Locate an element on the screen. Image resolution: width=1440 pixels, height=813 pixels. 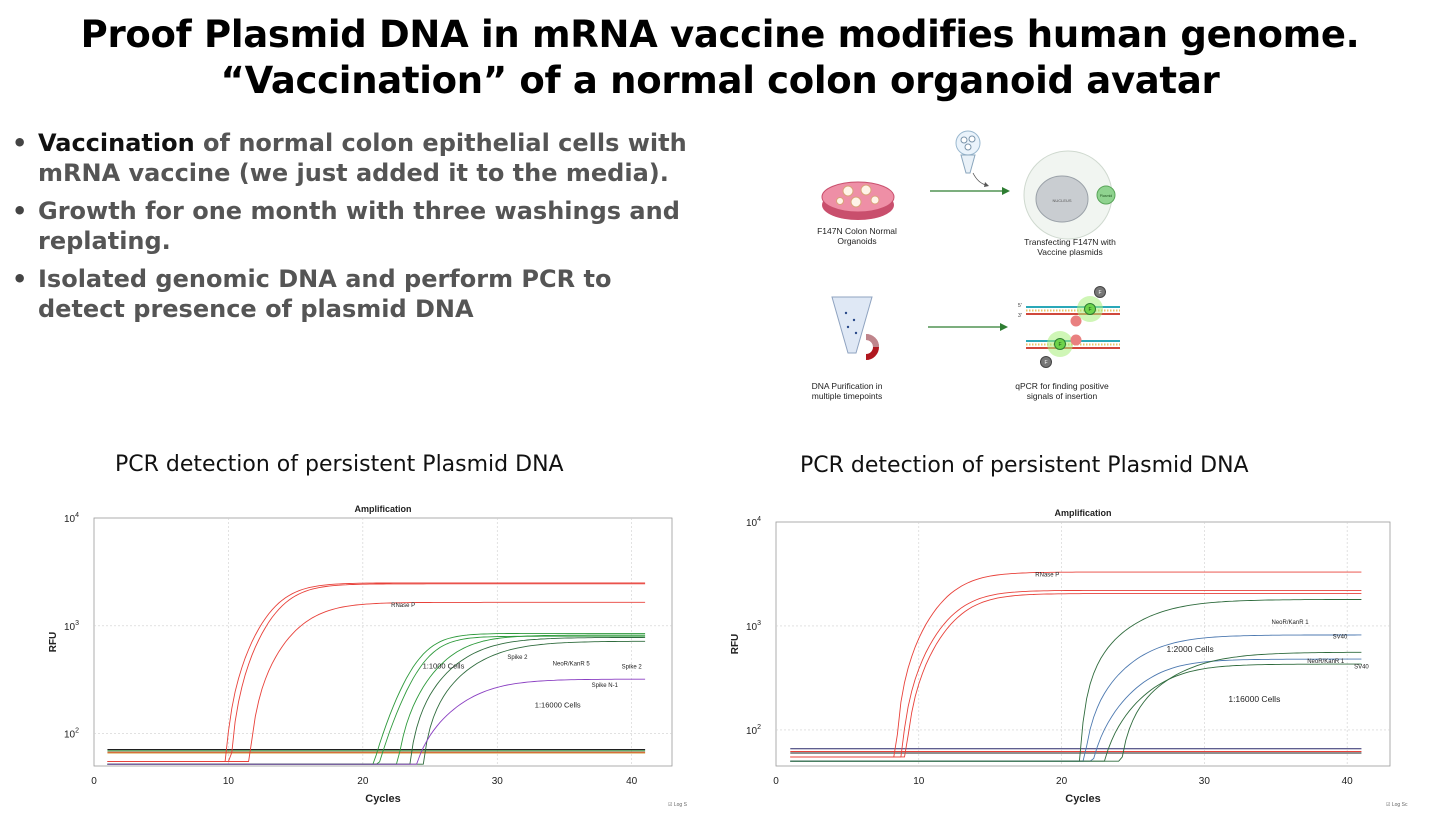
plasmid-label: Plasmid is located at coordinates (1106, 196).